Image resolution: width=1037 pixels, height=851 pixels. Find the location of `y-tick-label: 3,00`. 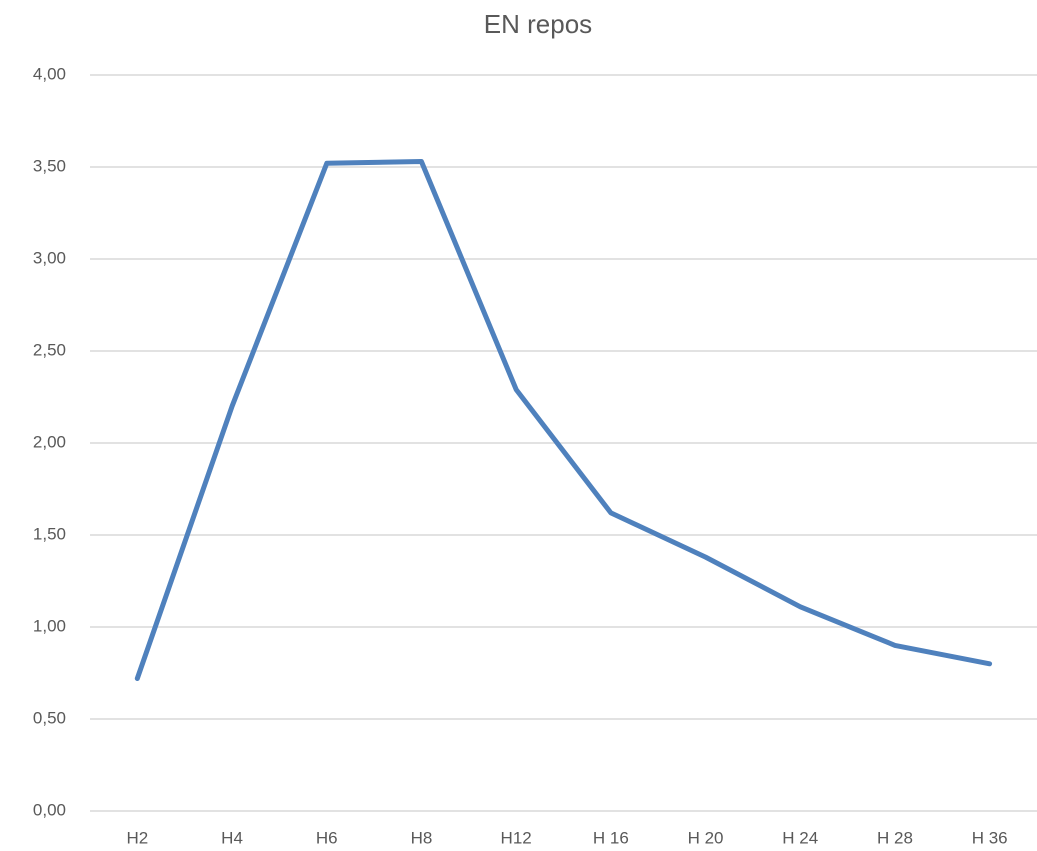

y-tick-label: 3,00 is located at coordinates (49, 257).